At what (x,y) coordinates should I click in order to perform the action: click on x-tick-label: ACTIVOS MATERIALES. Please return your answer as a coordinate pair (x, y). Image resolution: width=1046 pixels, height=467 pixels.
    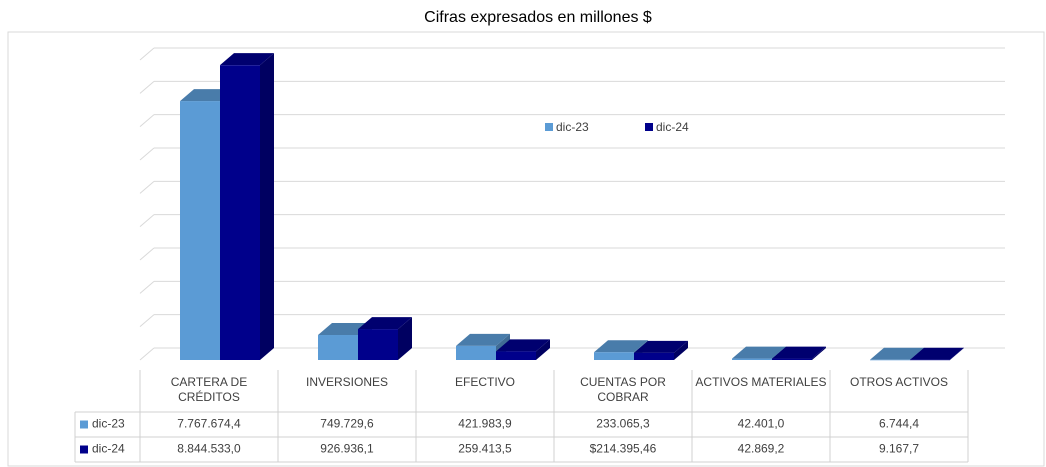
    Looking at the image, I should click on (761, 382).